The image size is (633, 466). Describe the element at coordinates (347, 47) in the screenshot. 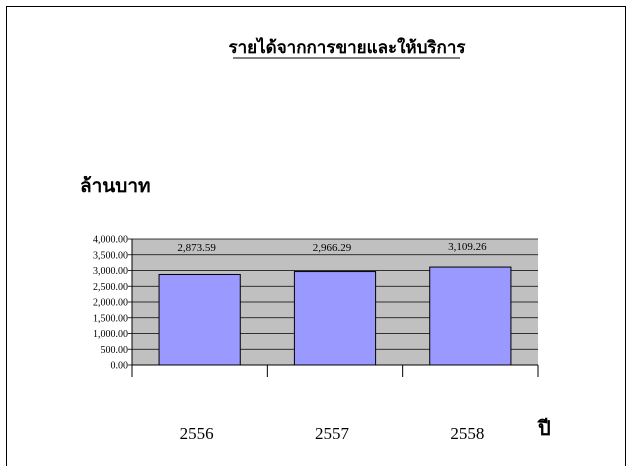

I see `chart-title: รายได้จากการขายและให้บริการ` at that location.